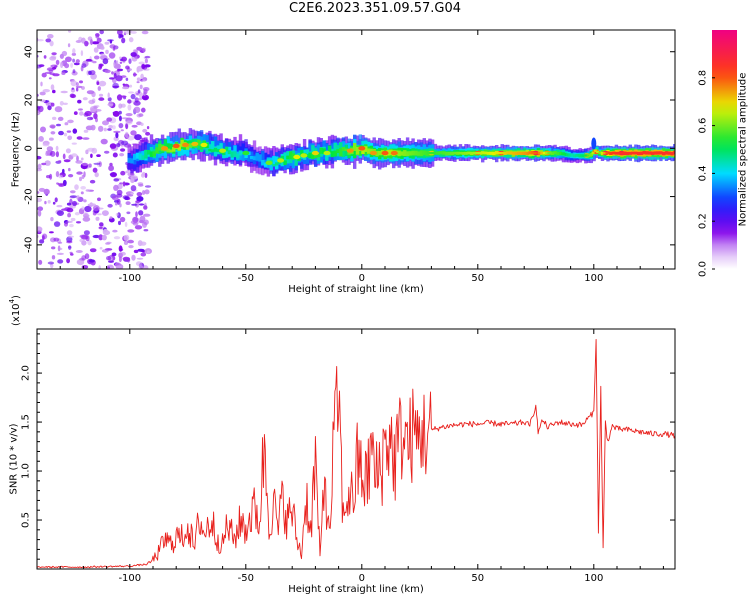 Image resolution: width=750 pixels, height=600 pixels. Describe the element at coordinates (26, 471) in the screenshot. I see `y-tick-label: 1.0` at that location.